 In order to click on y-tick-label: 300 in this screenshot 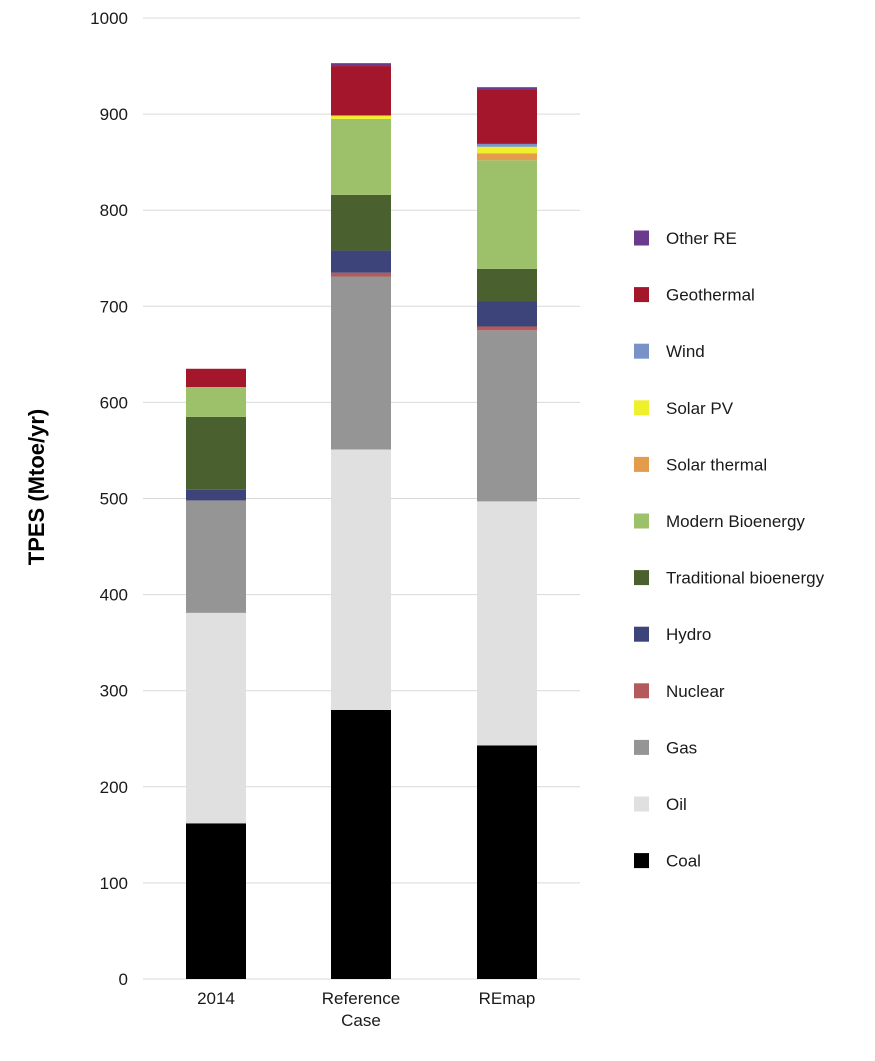, I will do `click(114, 691)`.